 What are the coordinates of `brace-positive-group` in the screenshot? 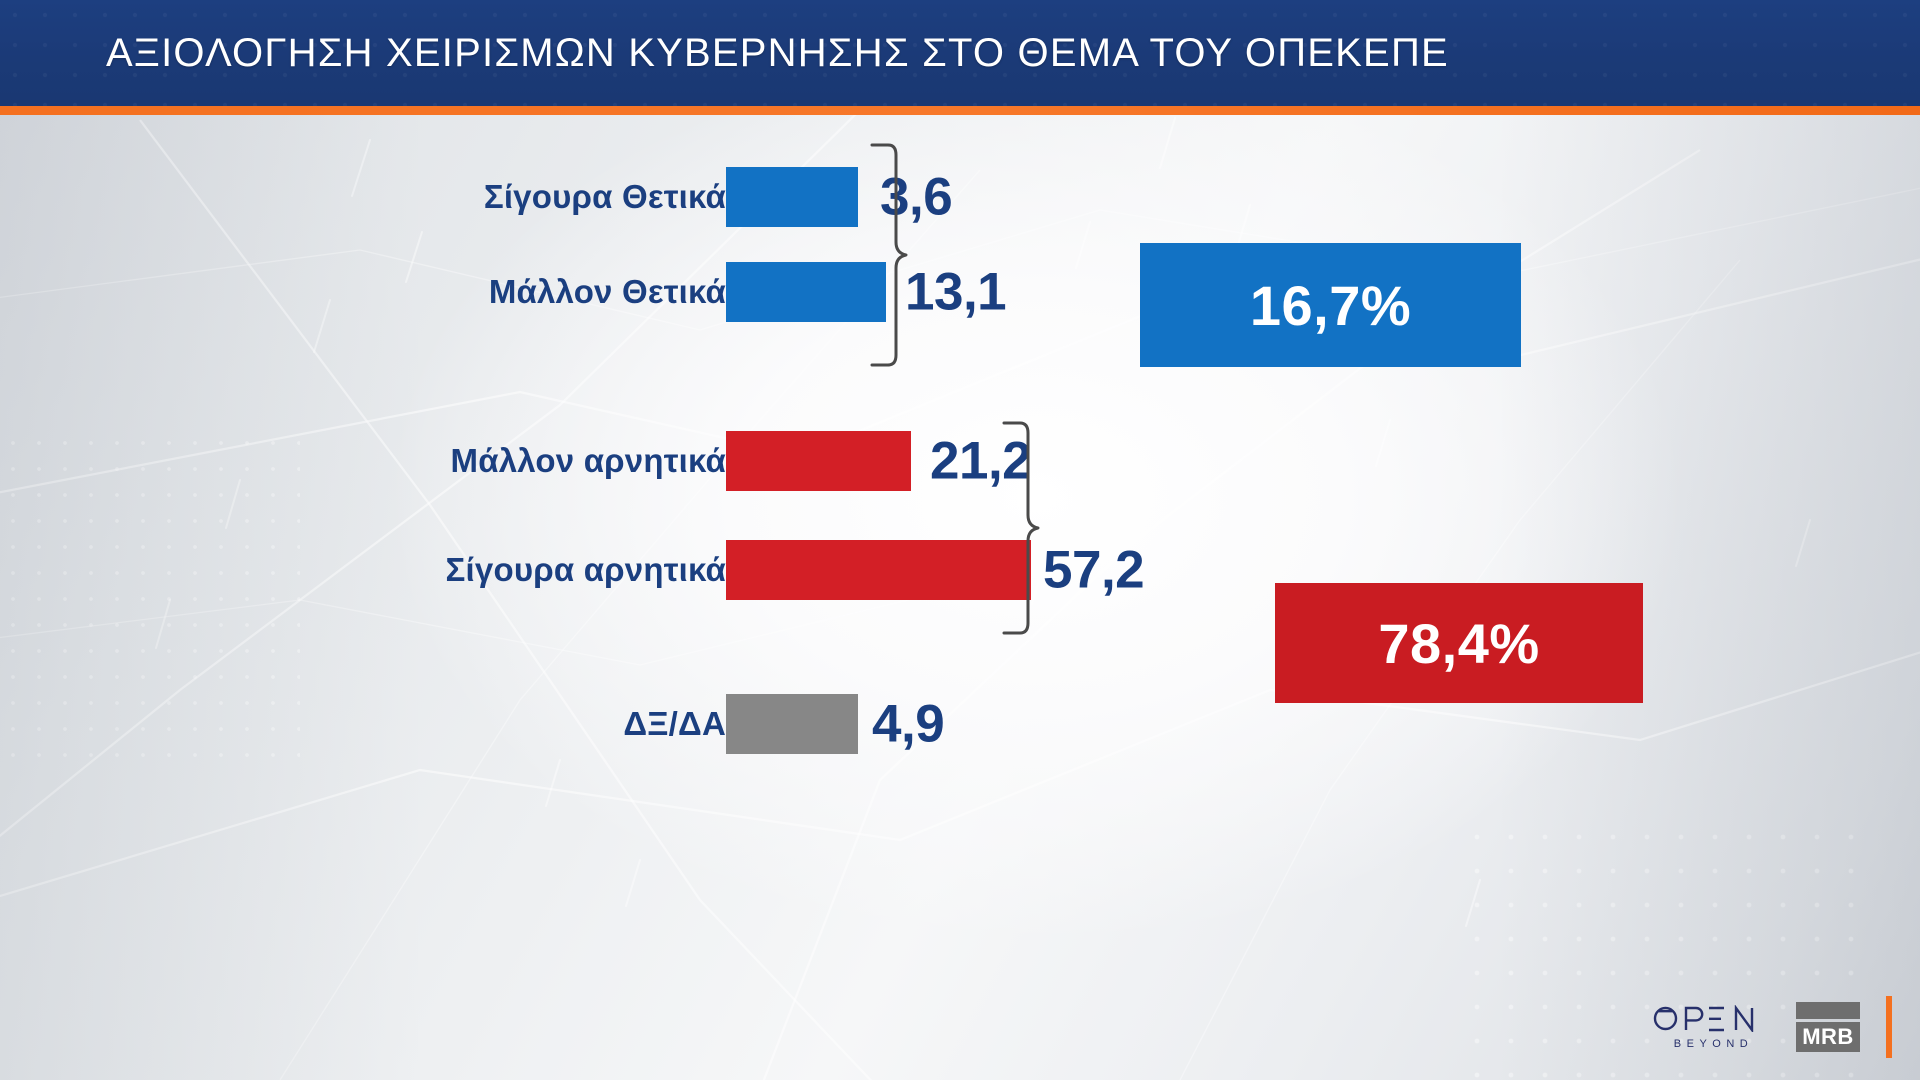 It's located at (889, 255).